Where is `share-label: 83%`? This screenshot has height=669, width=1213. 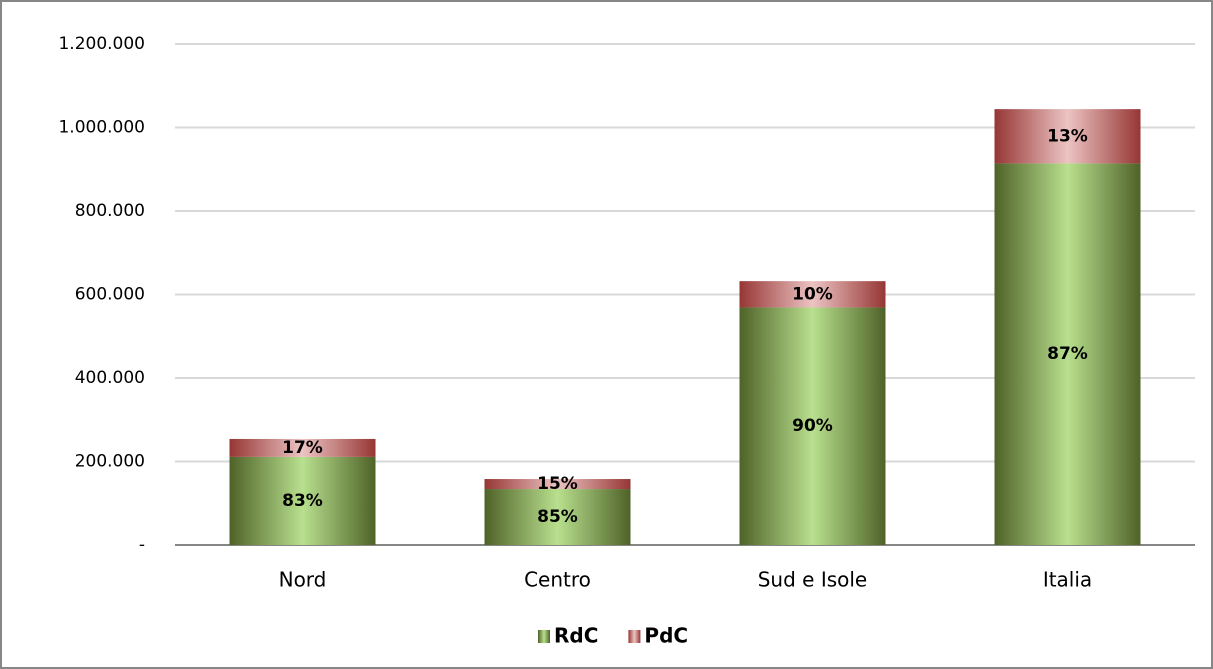
share-label: 83% is located at coordinates (302, 501).